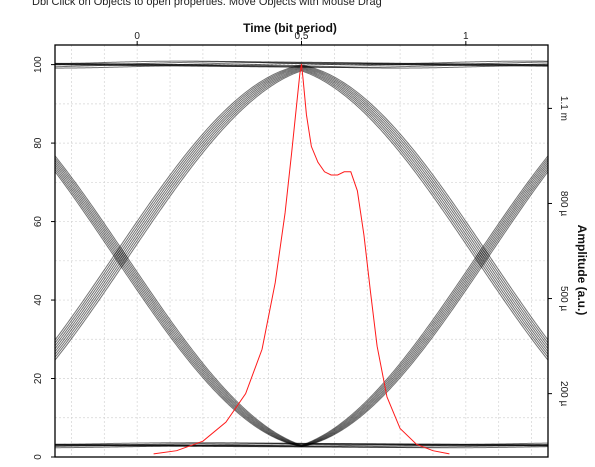  I want to click on x-axis-title: Time (bit period), so click(290, 28).